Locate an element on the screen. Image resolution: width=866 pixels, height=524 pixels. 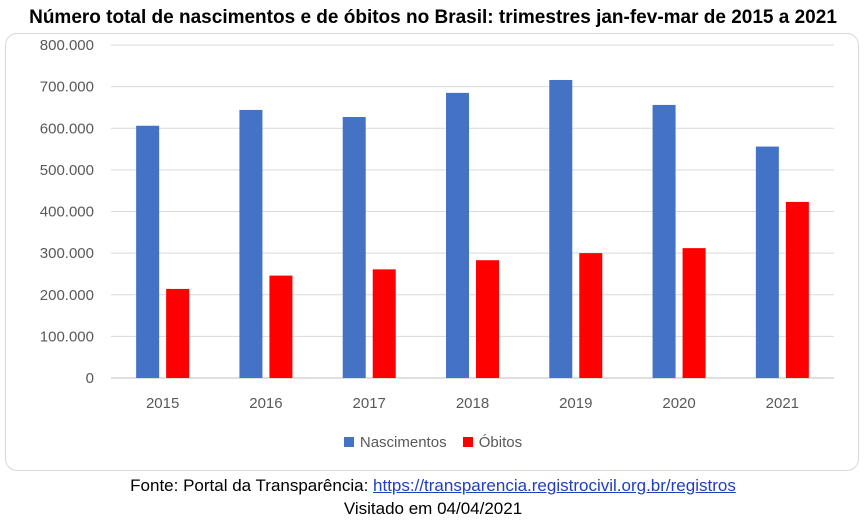
y-tick-label: 200.000 is located at coordinates (67, 295).